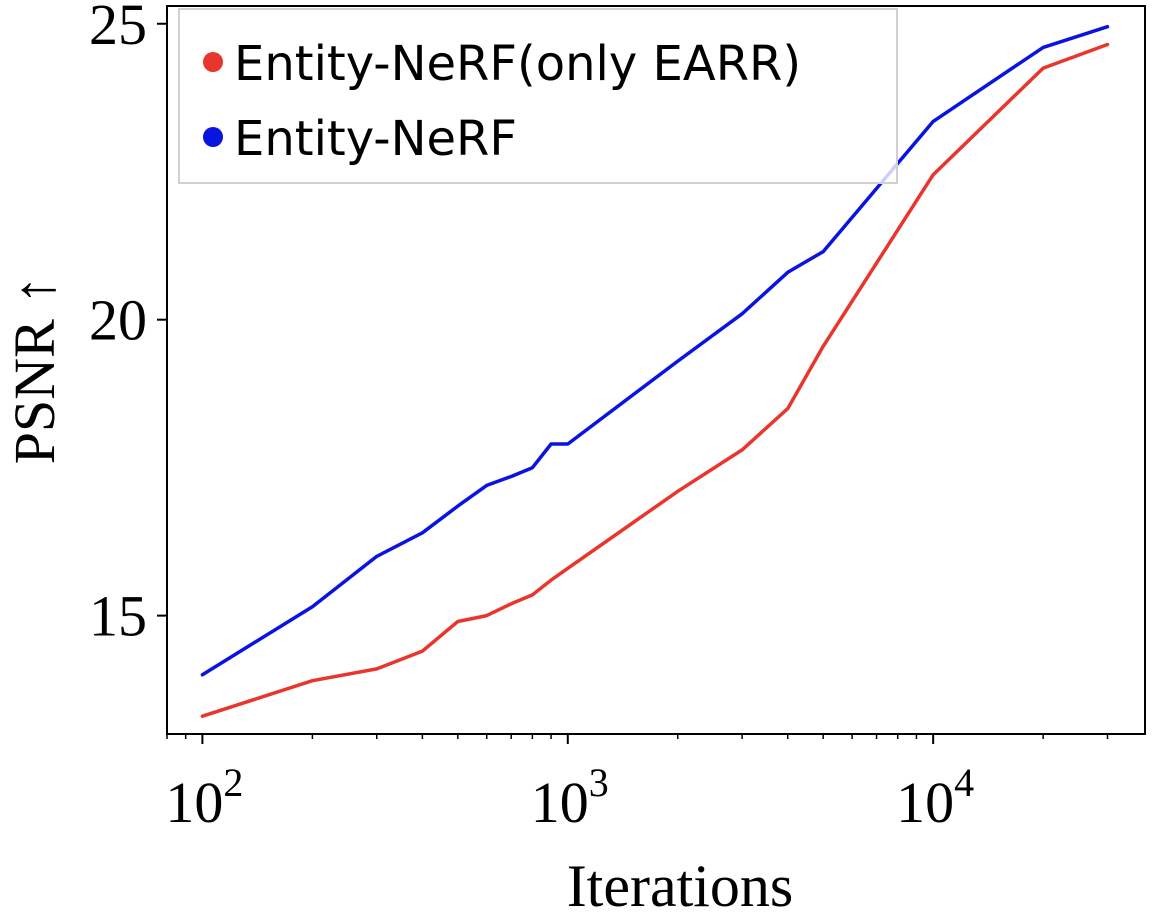 This screenshot has width=1154, height=920. What do you see at coordinates (204, 797) in the screenshot?
I see `x-tick-label: 10²` at bounding box center [204, 797].